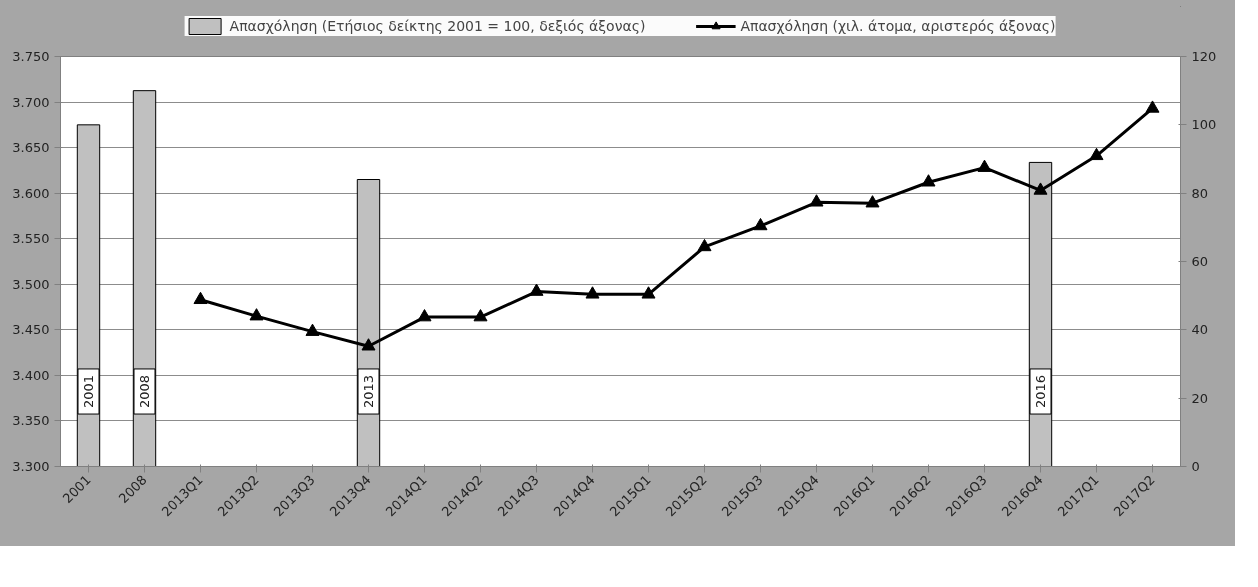 Image resolution: width=1258 pixels, height=587 pixels. Describe the element at coordinates (31, 102) in the screenshot. I see `y-tick-label: 3.700` at that location.